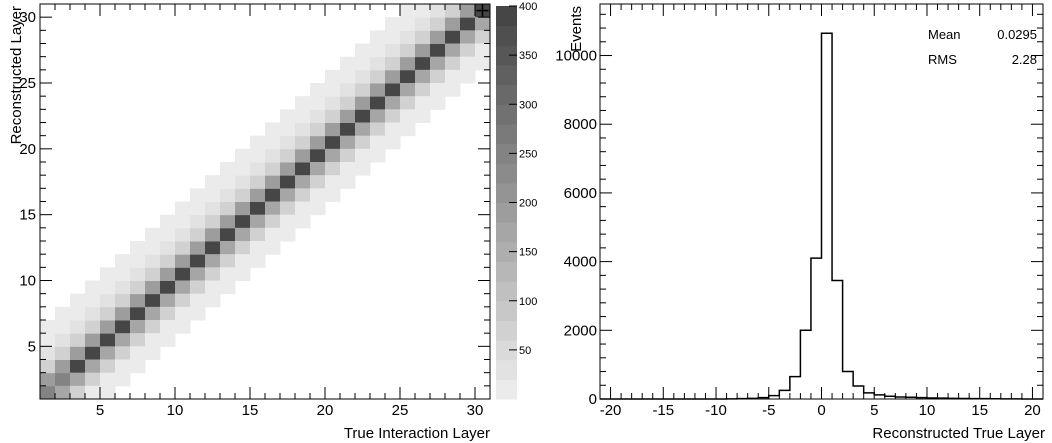 The height and width of the screenshot is (443, 1052). I want to click on histogram-x-tick-label: -5, so click(768, 410).